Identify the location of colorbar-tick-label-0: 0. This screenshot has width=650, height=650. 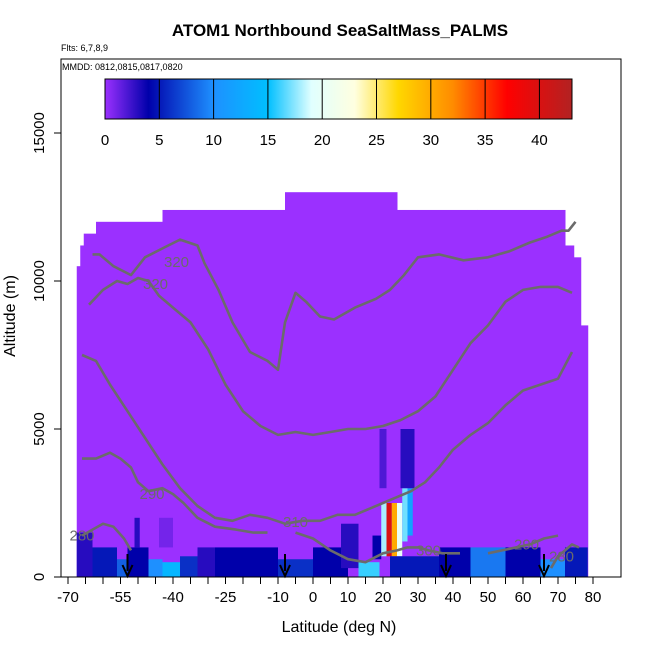
(105, 140).